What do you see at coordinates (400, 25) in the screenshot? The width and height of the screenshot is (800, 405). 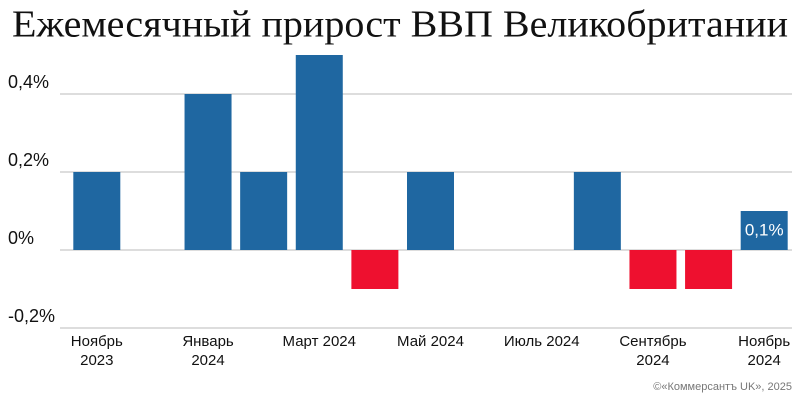 I see `chart-title: Ежемесячный прирост ВВП Великобритании` at bounding box center [400, 25].